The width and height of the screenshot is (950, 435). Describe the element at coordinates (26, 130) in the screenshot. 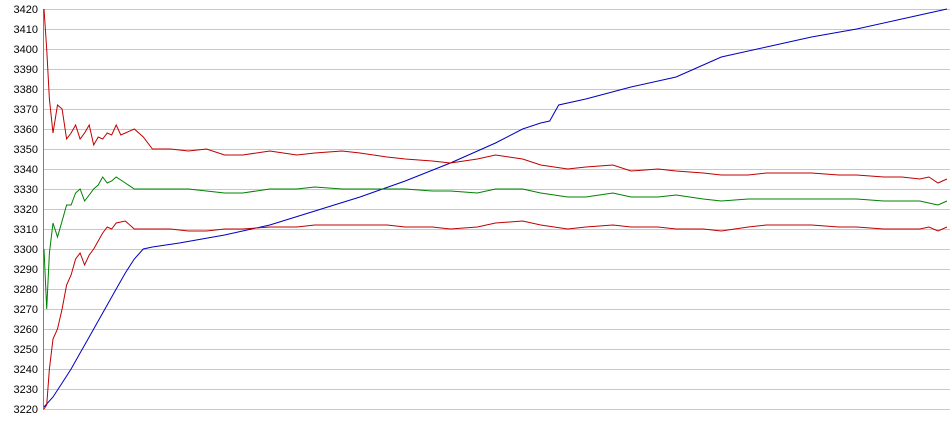

I see `y-tick-label: 3360` at that location.